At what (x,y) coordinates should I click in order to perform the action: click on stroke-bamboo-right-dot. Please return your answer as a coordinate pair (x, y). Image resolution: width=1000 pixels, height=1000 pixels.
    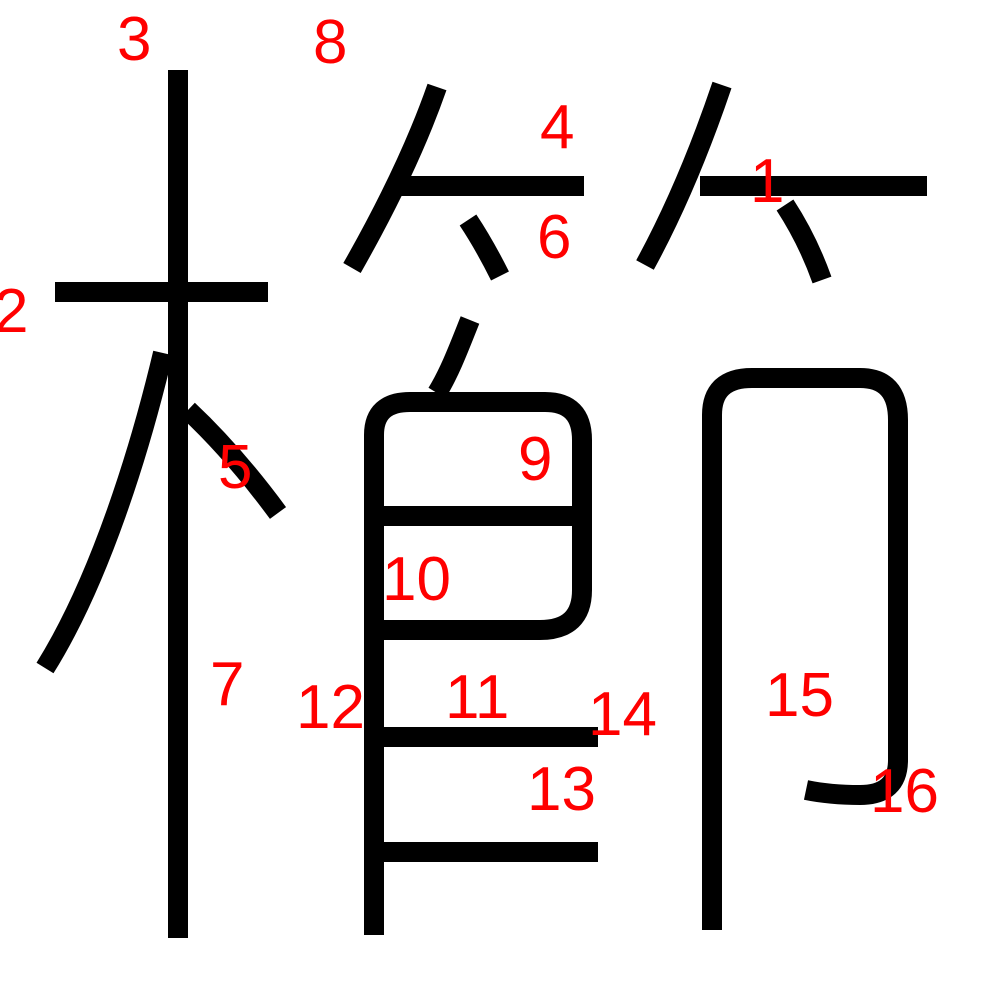
    Looking at the image, I should click on (804, 241).